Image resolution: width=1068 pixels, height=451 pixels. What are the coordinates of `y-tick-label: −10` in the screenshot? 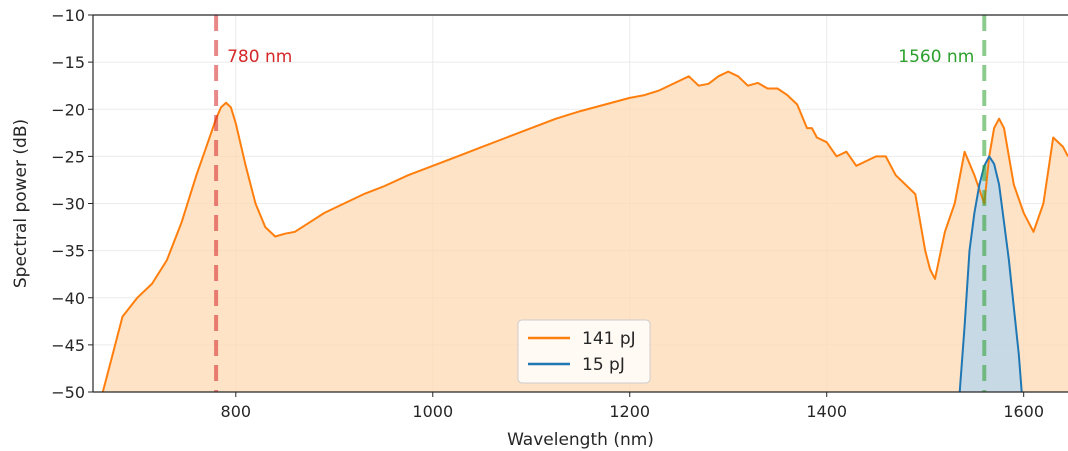 It's located at (68, 15).